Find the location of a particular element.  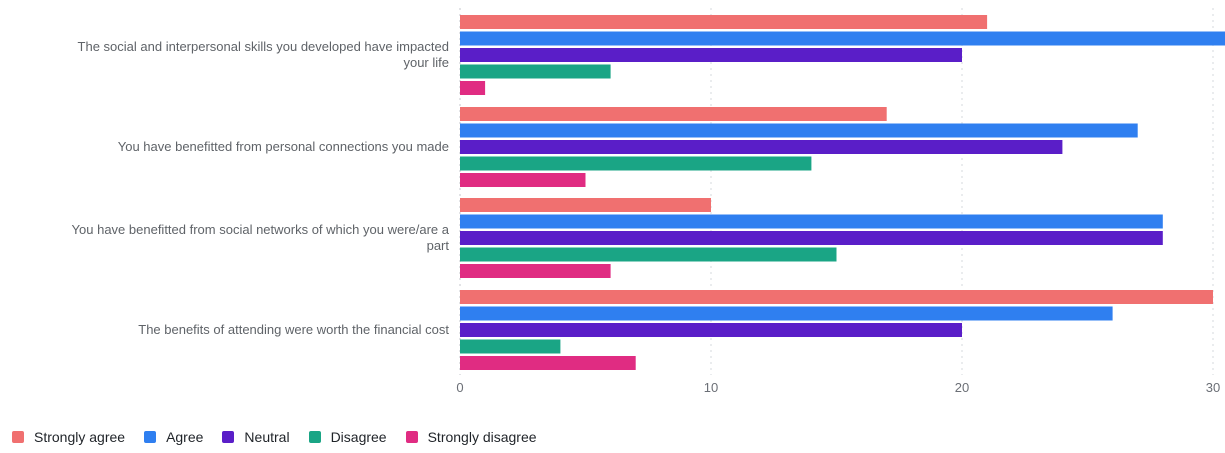

x-tick-label: 0 is located at coordinates (459, 387).